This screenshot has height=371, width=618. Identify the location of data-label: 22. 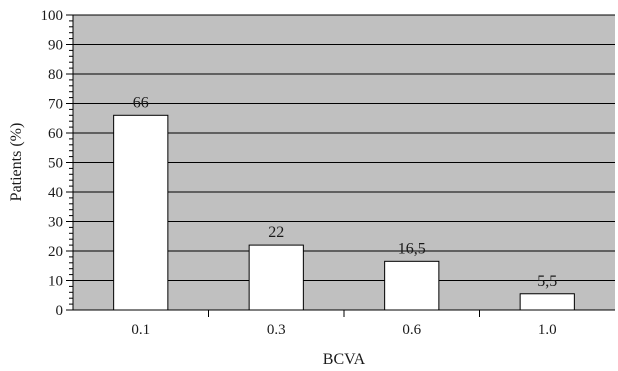
(276, 232).